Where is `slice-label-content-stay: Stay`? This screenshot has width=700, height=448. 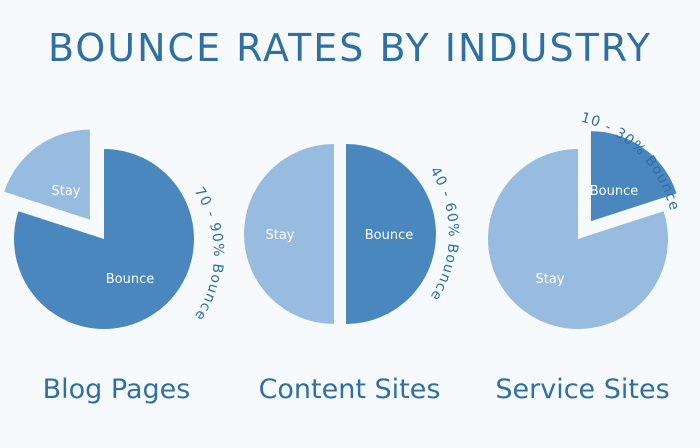
slice-label-content-stay: Stay is located at coordinates (279, 235).